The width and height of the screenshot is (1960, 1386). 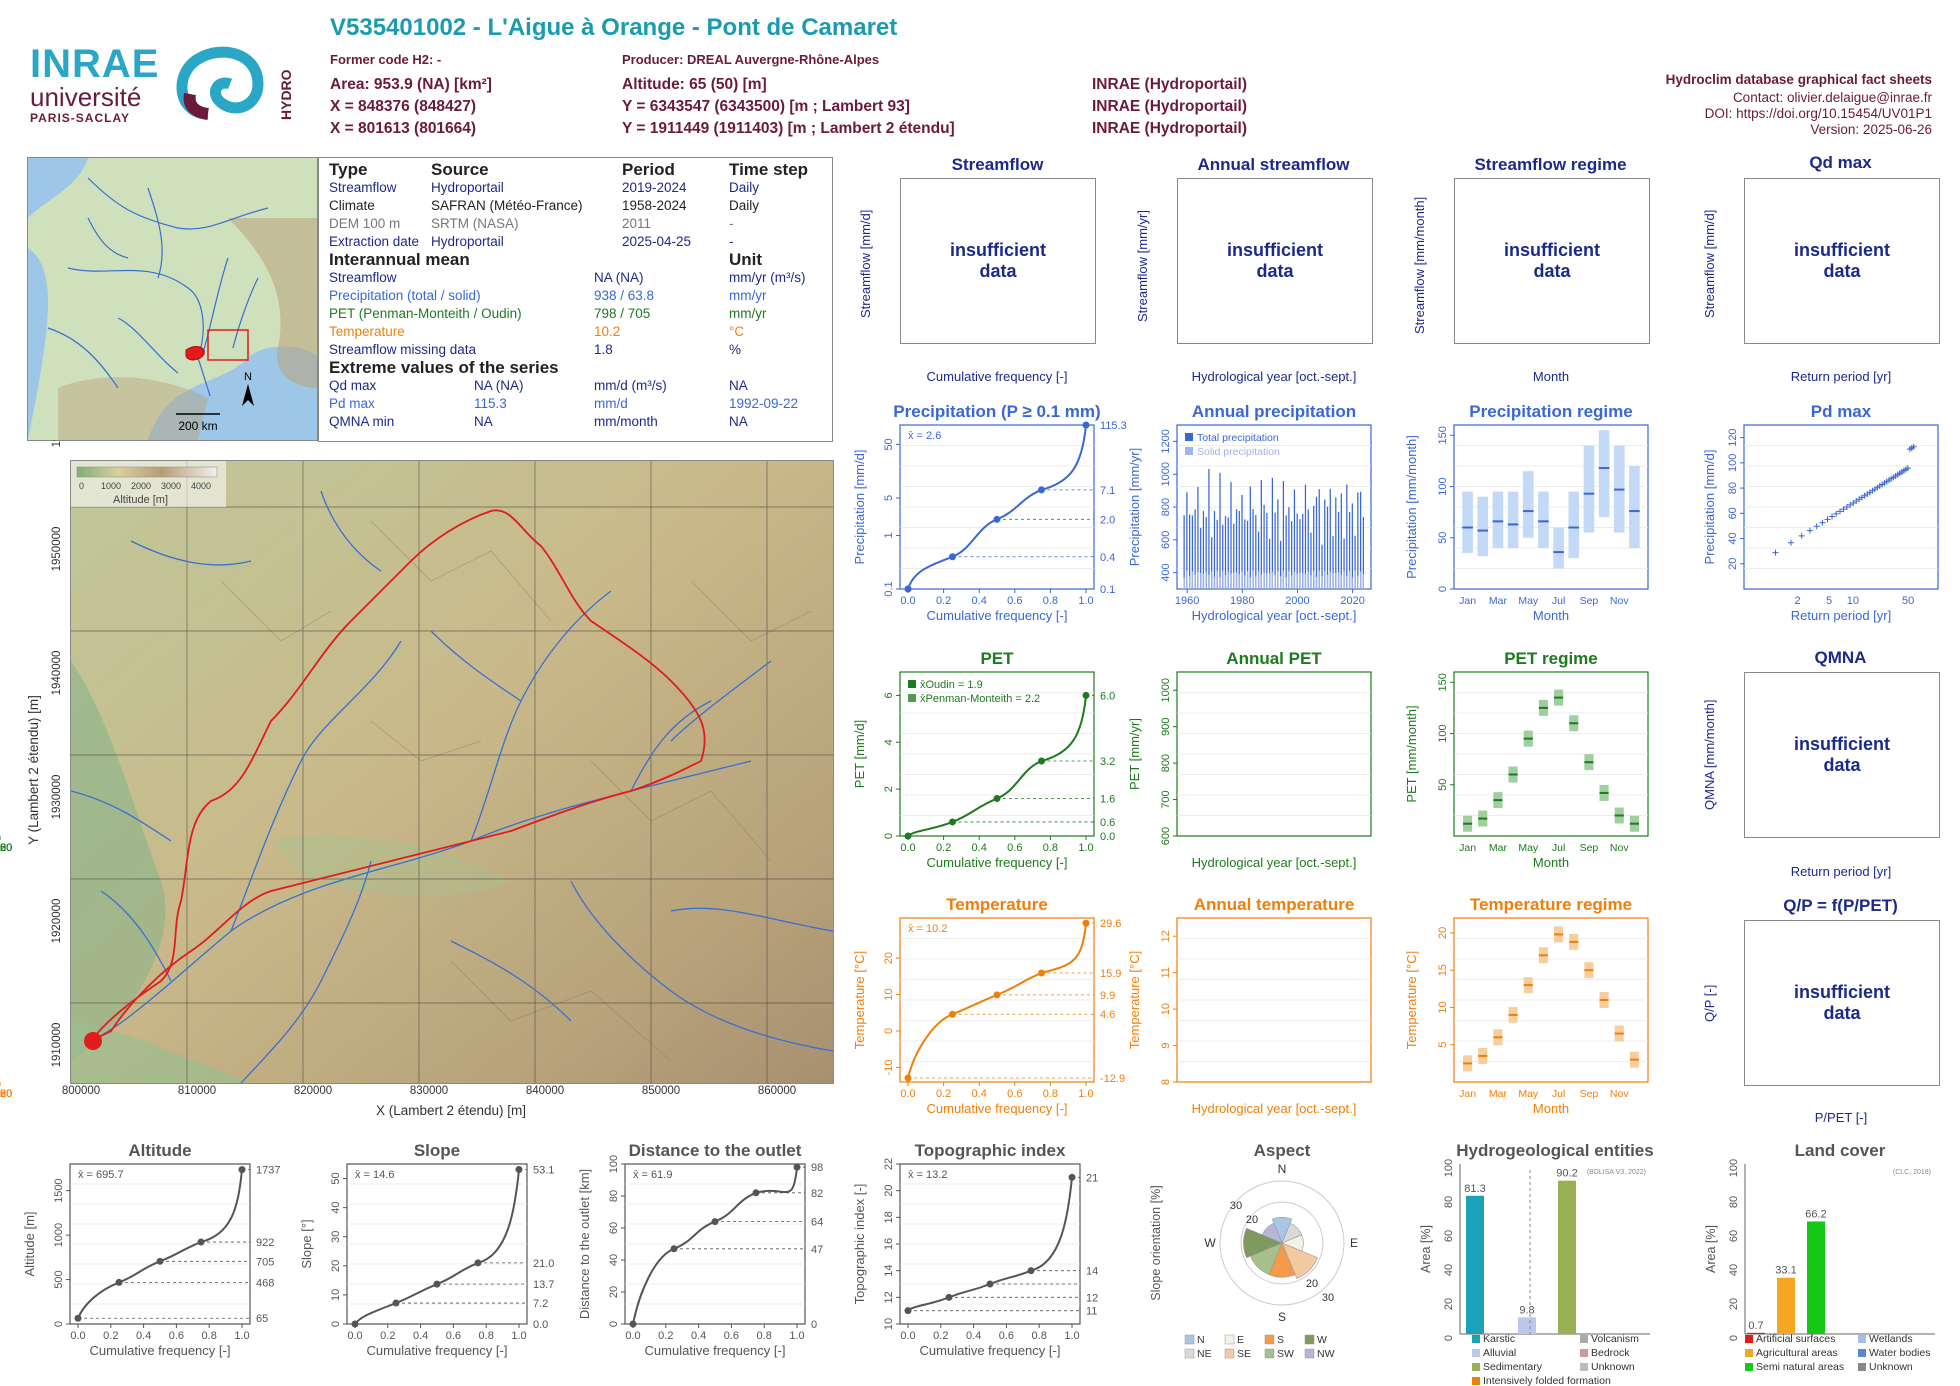 I want to click on precip_cdf-mean: x̄ = 2.6, so click(x=924, y=436).